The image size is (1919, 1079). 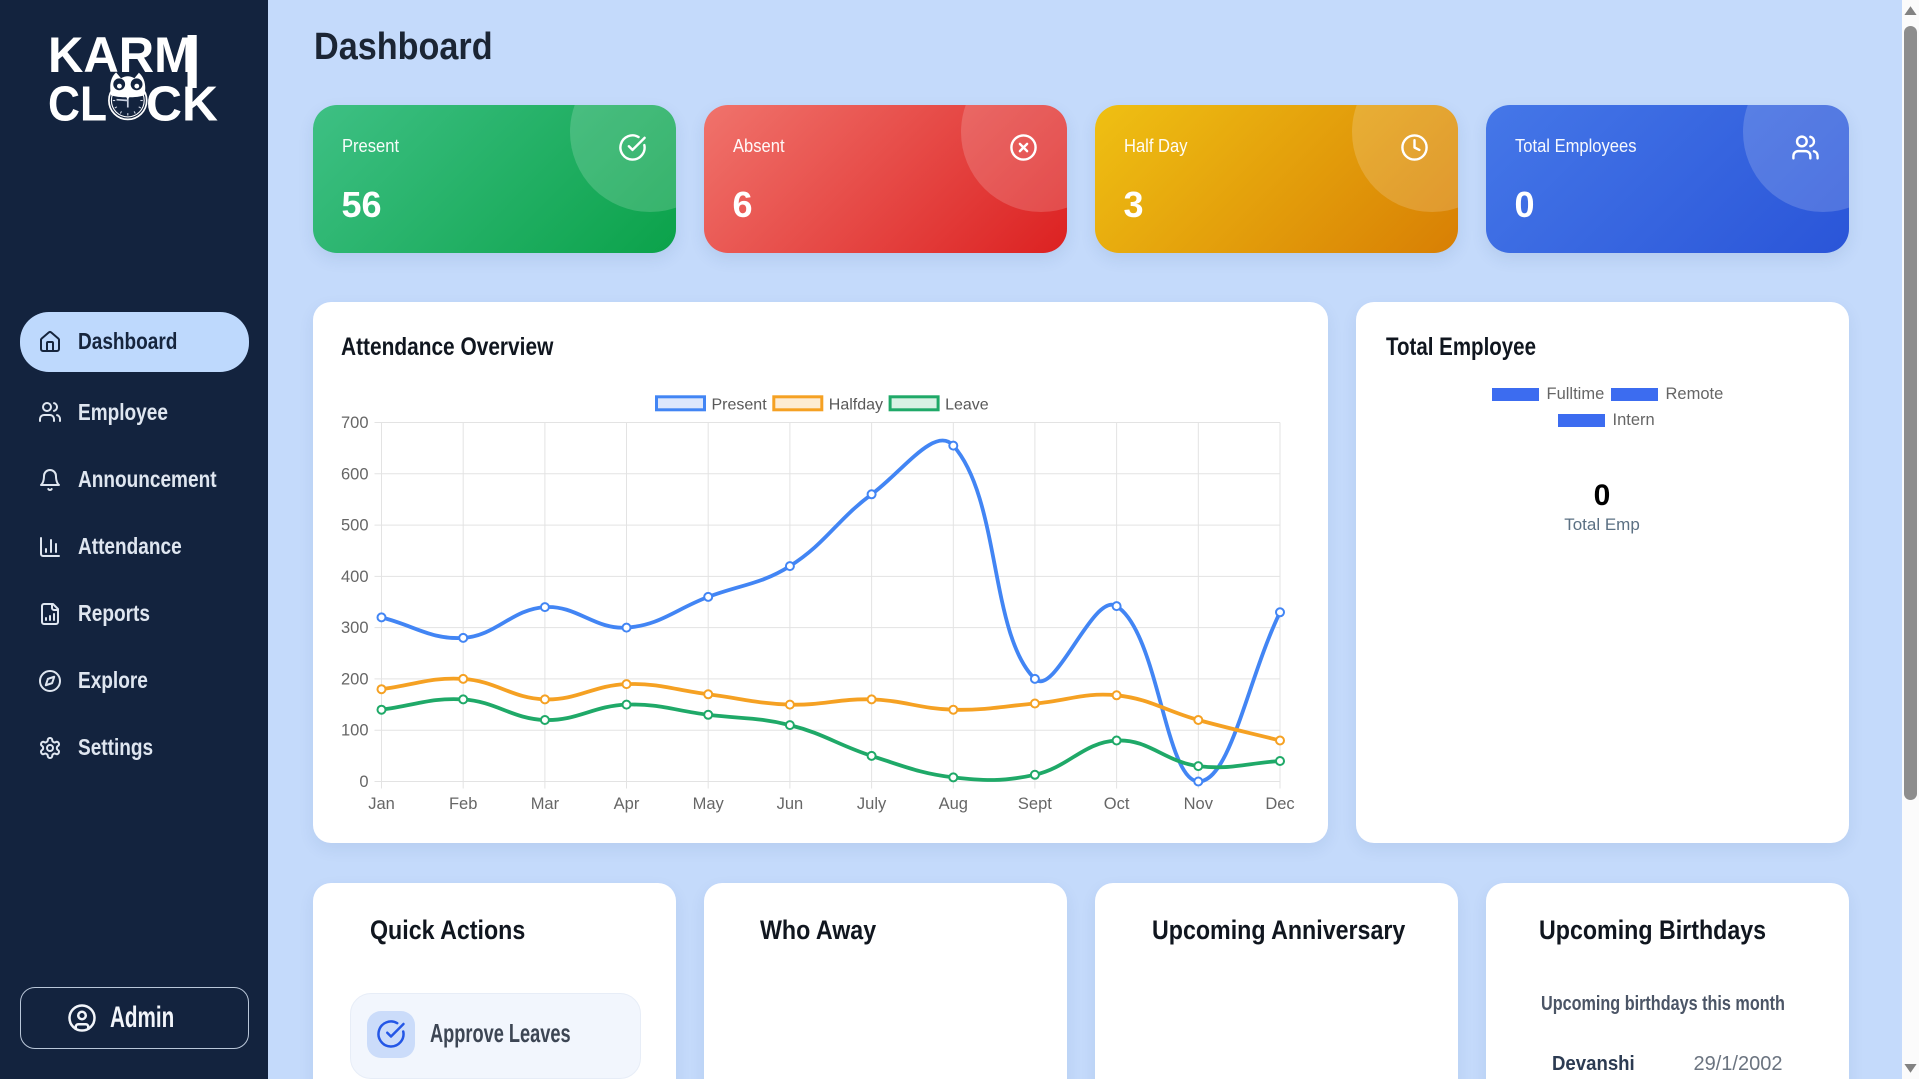 What do you see at coordinates (871, 804) in the screenshot?
I see `svg-text: July` at bounding box center [871, 804].